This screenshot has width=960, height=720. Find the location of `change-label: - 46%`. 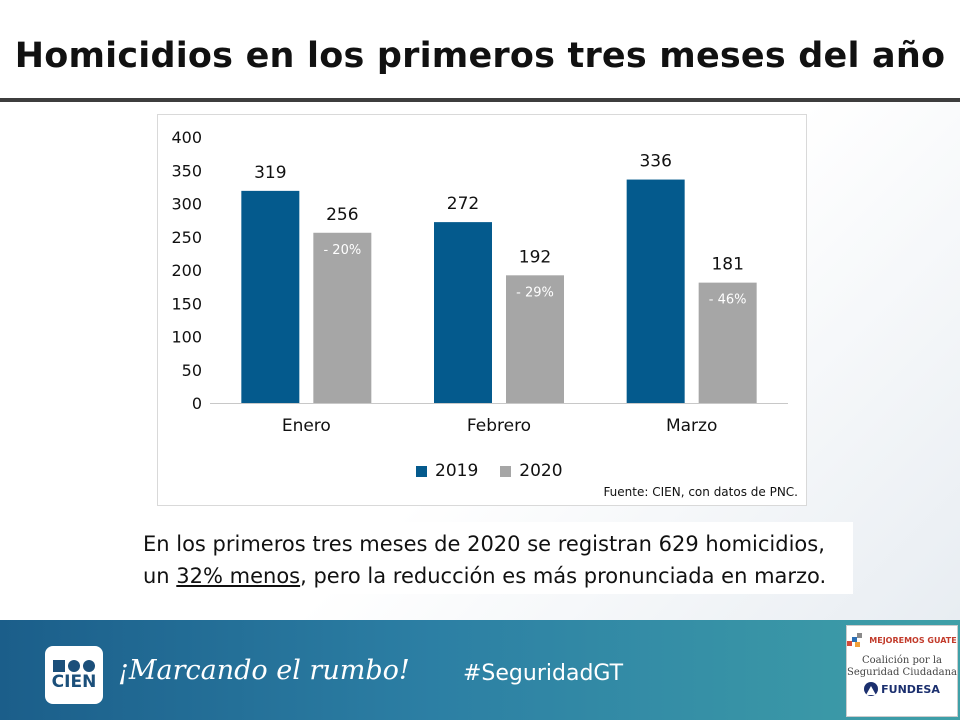

change-label: - 46% is located at coordinates (728, 300).